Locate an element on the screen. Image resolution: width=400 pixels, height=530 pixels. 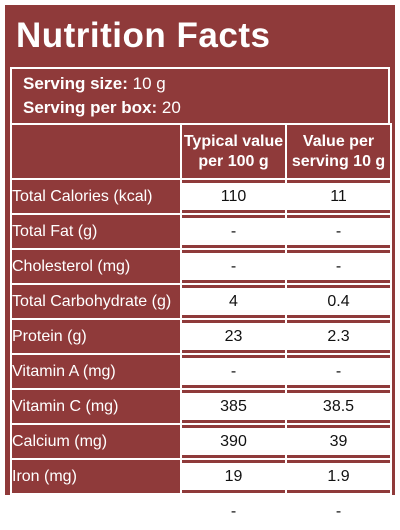
table-row: Iron (mg) 19 1.9 is located at coordinates (201, 476).